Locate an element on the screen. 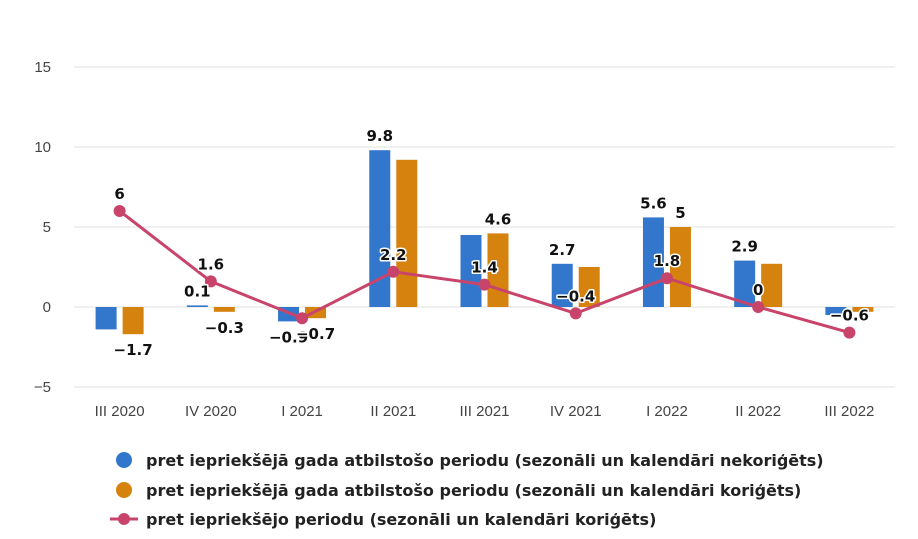 This screenshot has height=539, width=918. y-tick-label: 0 is located at coordinates (47, 307).